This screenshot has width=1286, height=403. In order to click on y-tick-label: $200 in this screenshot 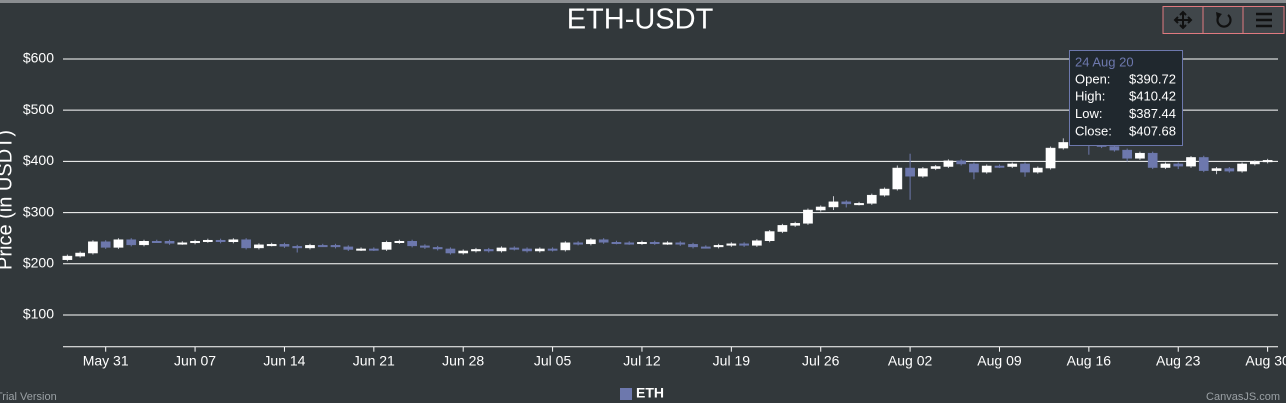, I will do `click(38, 262)`.